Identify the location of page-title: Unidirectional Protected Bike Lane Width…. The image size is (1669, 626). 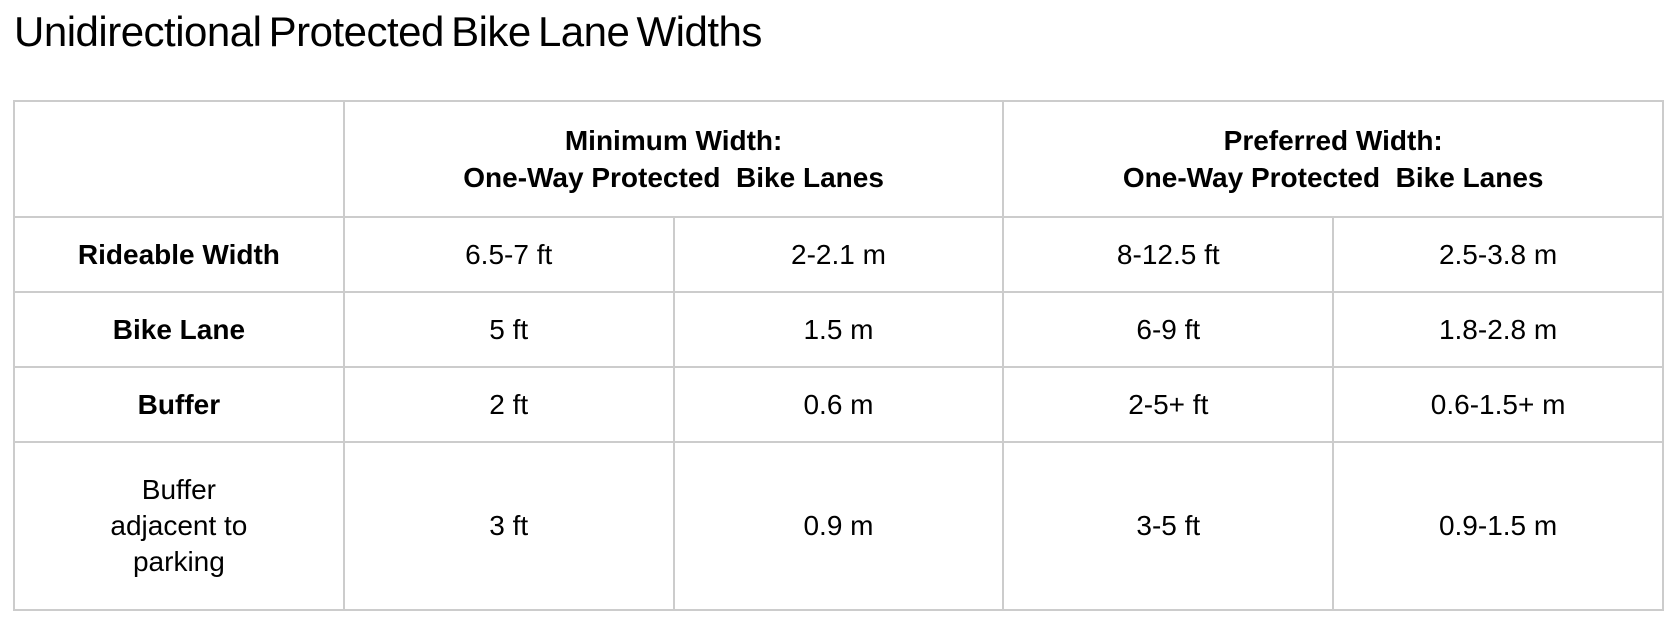
(388, 31).